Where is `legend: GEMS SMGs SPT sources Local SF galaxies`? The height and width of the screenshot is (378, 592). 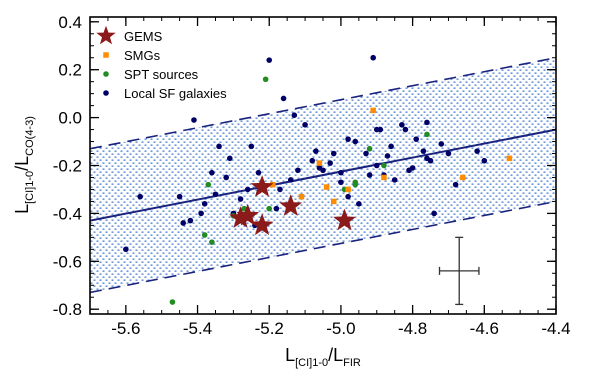 legend: GEMS SMGs SPT sources Local SF galaxies is located at coordinates (161, 63).